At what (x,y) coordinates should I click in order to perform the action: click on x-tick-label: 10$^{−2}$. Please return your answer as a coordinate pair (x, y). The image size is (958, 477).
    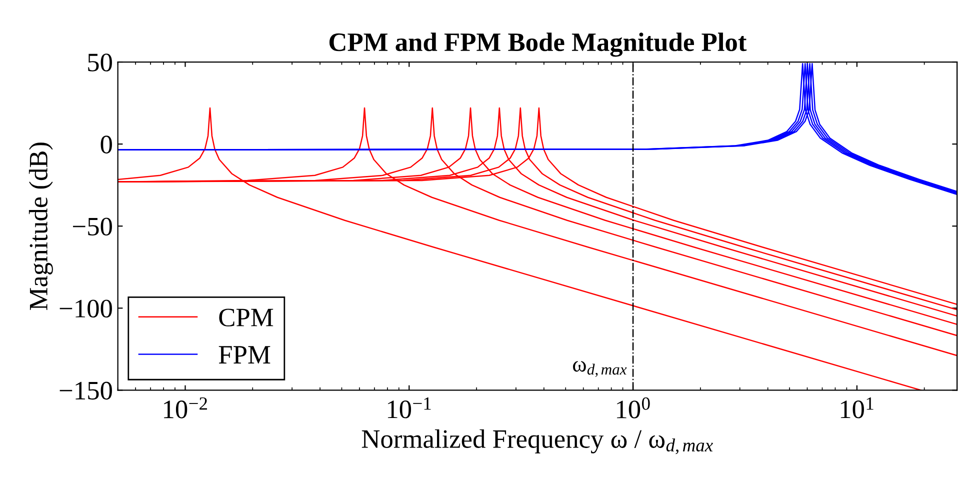
    Looking at the image, I should click on (185, 407).